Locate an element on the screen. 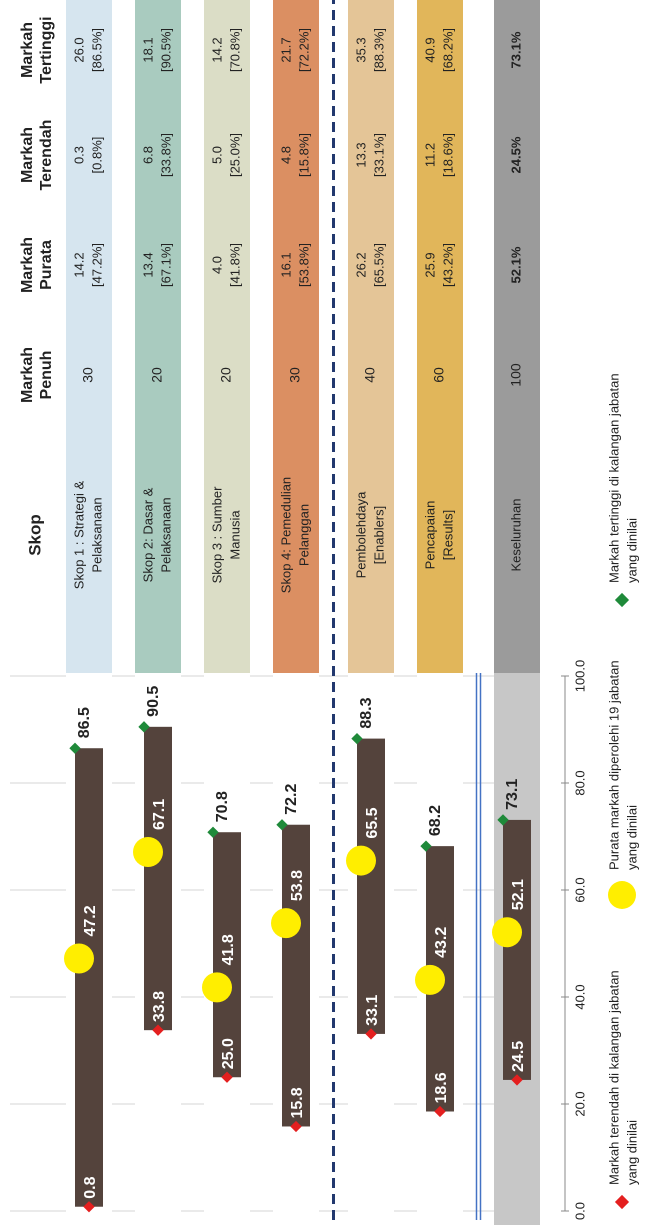  high-mark: 26.0 is located at coordinates (78, 49).